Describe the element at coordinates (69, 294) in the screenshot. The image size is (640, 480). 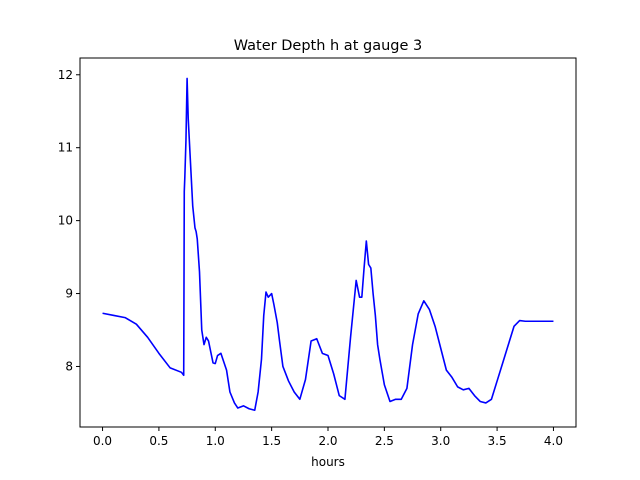
I see `y-tick-label: 9` at that location.